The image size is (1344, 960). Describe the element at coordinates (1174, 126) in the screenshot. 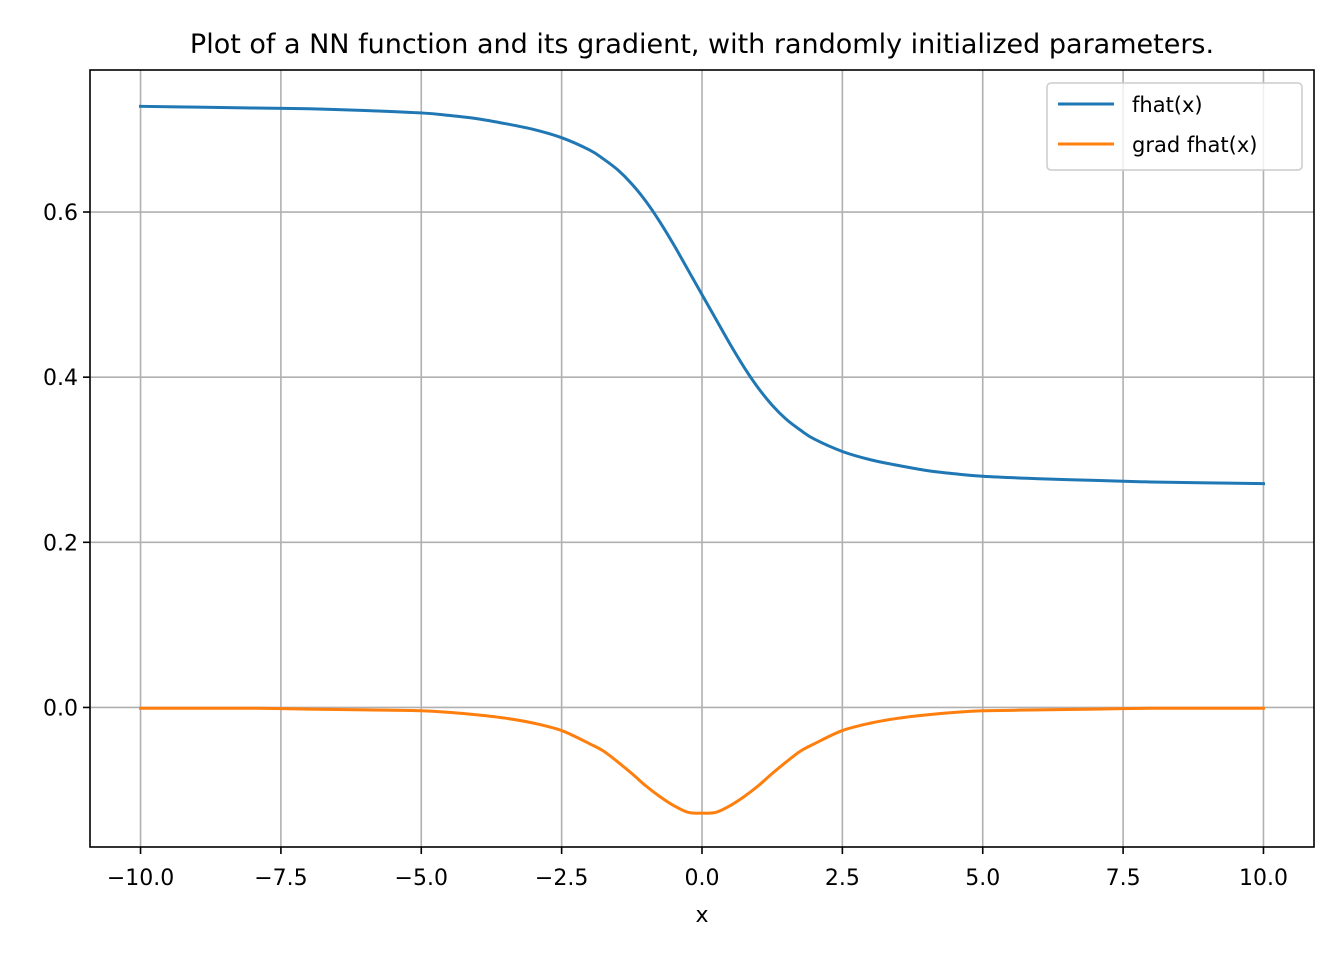

I see `legend: fhat(x) grad fhat(x)` at that location.